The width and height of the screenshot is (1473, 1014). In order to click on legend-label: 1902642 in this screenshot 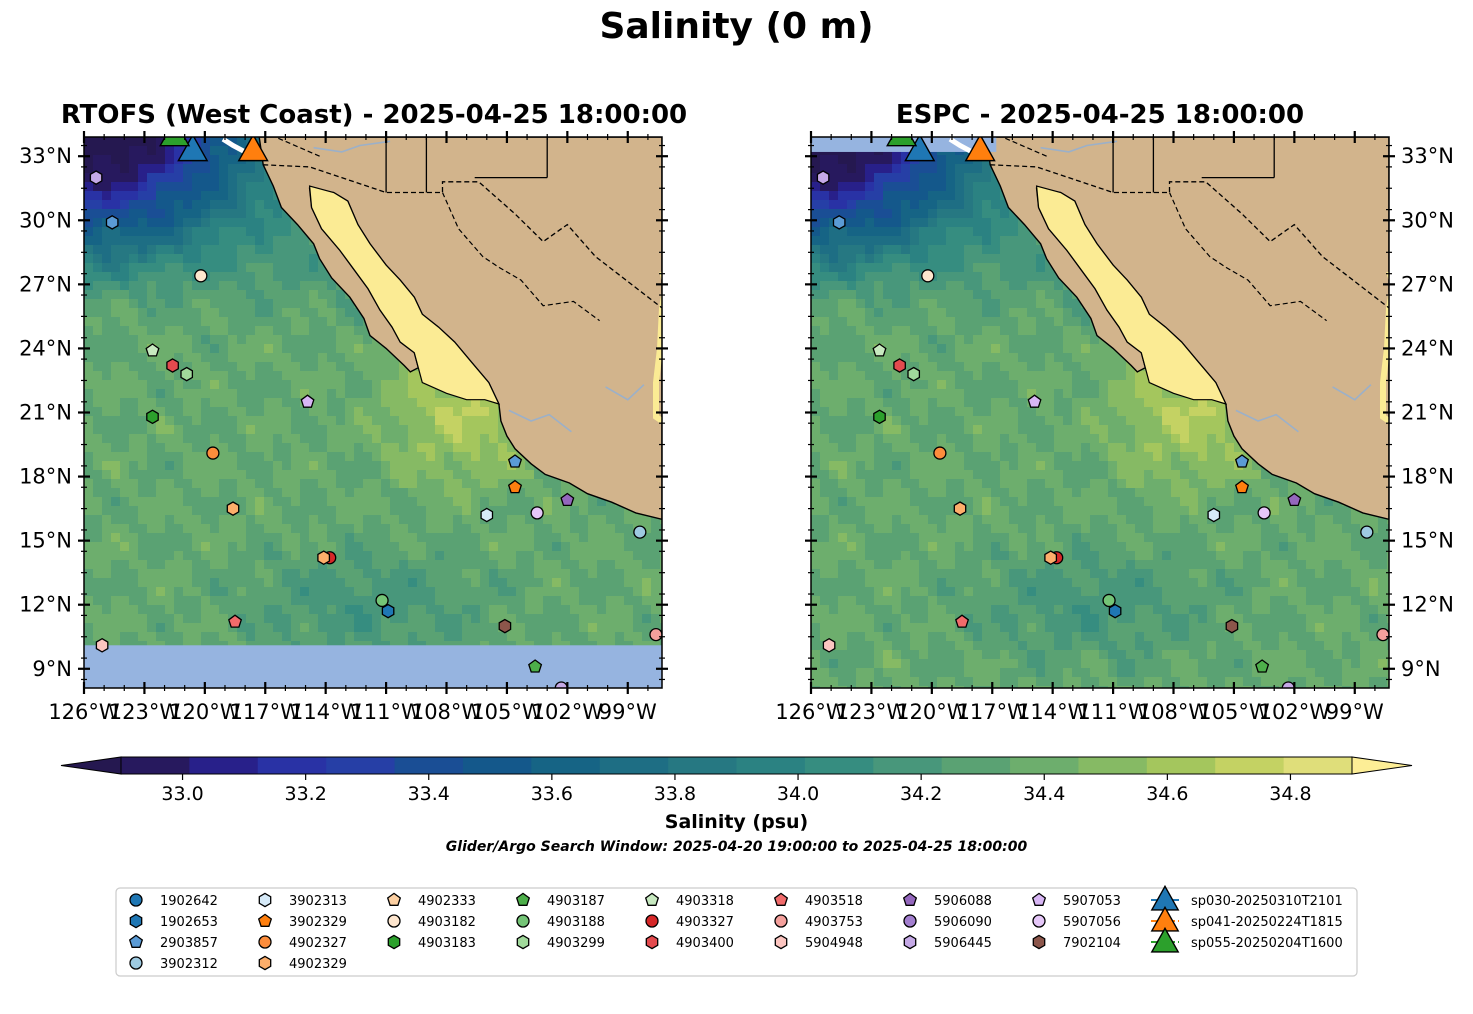, I will do `click(189, 901)`.